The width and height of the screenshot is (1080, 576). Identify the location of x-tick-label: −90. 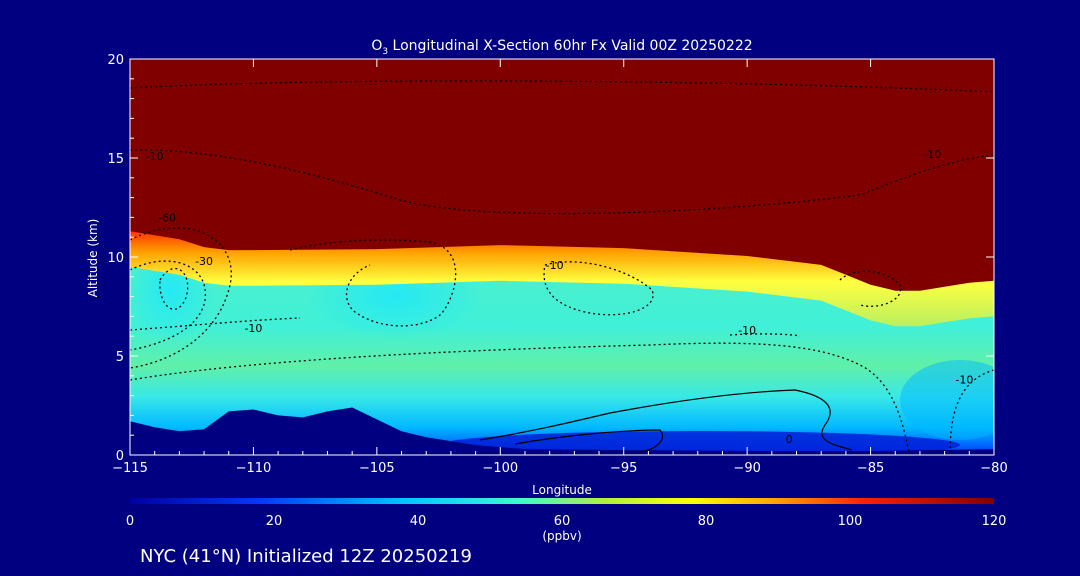
(746, 468).